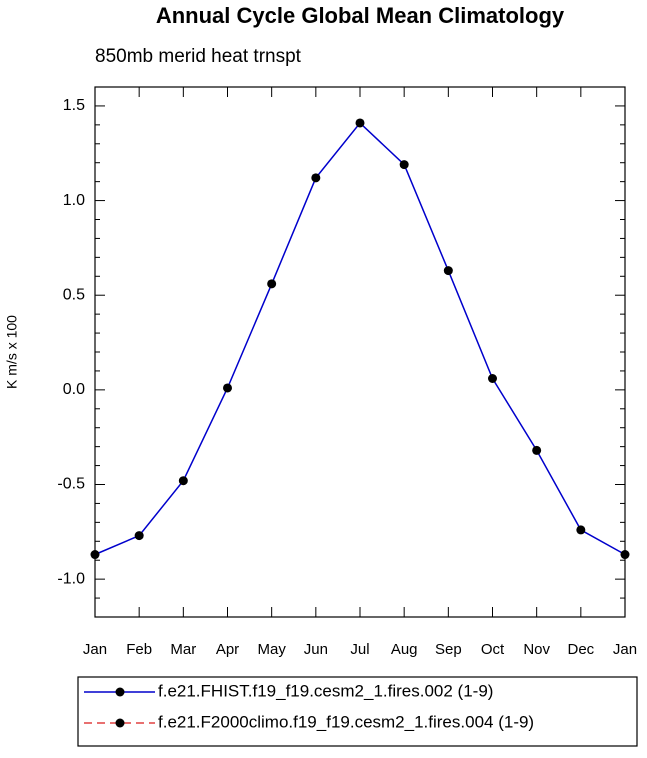 Image resolution: width=647 pixels, height=758 pixels. Describe the element at coordinates (74, 105) in the screenshot. I see `y-tick-label: 1.5` at that location.